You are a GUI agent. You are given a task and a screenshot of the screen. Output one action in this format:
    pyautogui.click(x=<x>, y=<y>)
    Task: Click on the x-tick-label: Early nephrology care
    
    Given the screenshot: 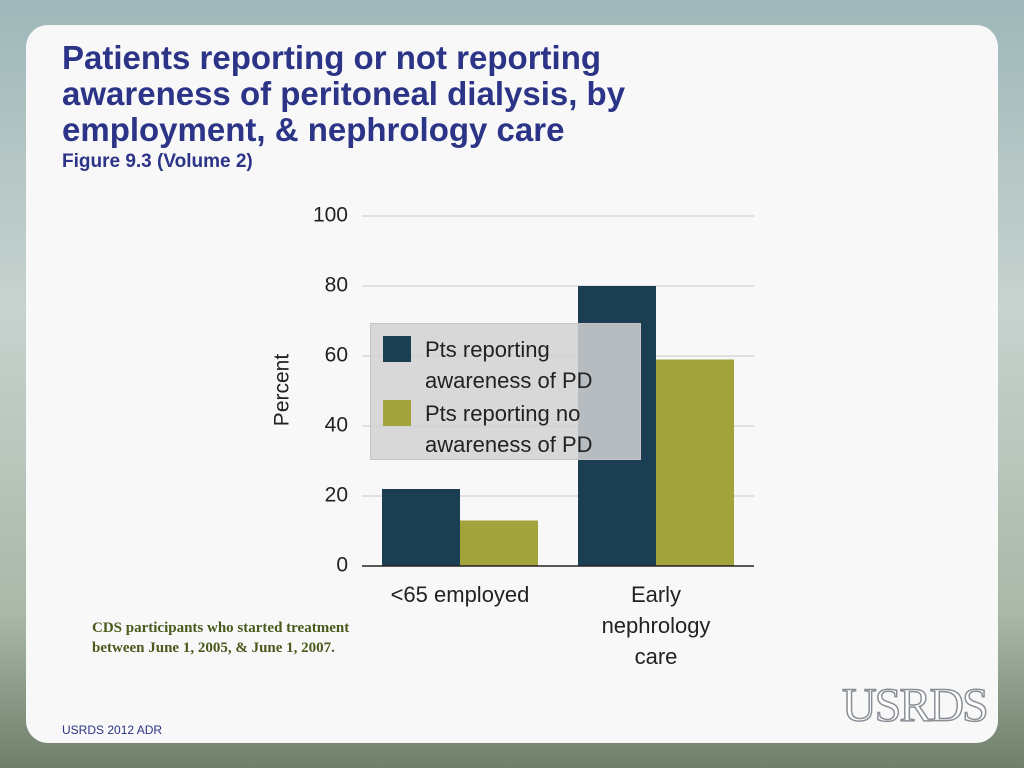 What is the action you would take?
    pyautogui.click(x=656, y=625)
    